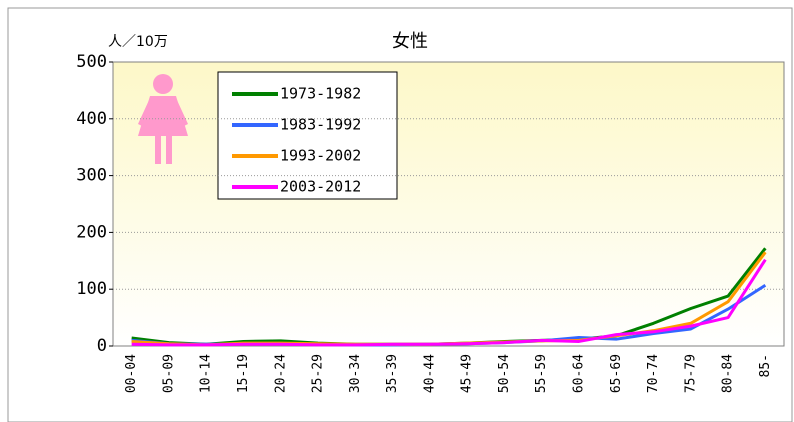  What do you see at coordinates (355, 373) in the screenshot?
I see `x-tick-label: 30-34` at bounding box center [355, 373].